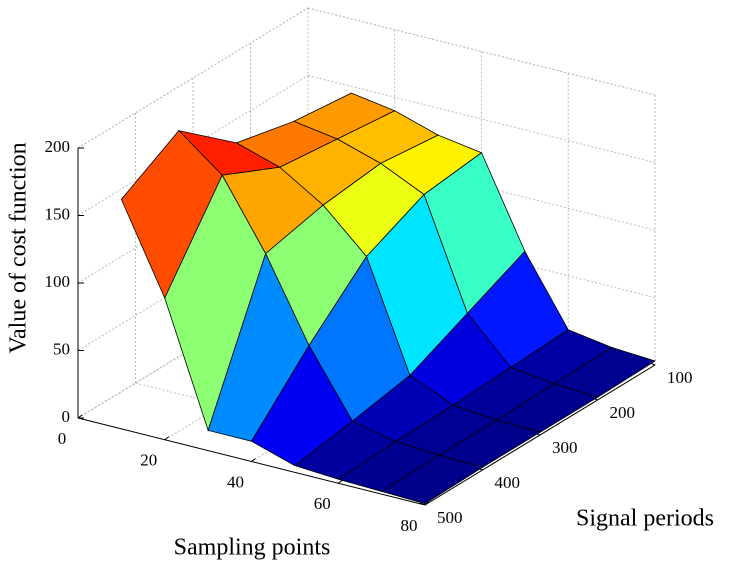 The image size is (735, 568). Describe the element at coordinates (19, 247) in the screenshot. I see `z-axis-label: Value of cost function` at that location.